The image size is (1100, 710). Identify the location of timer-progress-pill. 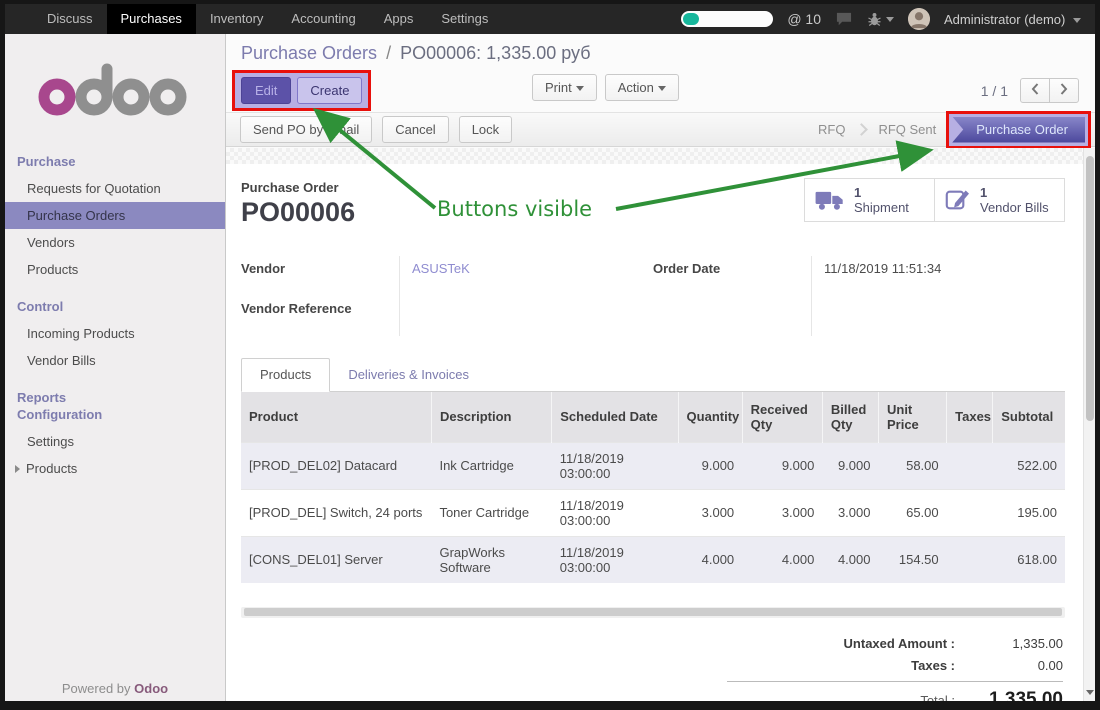
(727, 19).